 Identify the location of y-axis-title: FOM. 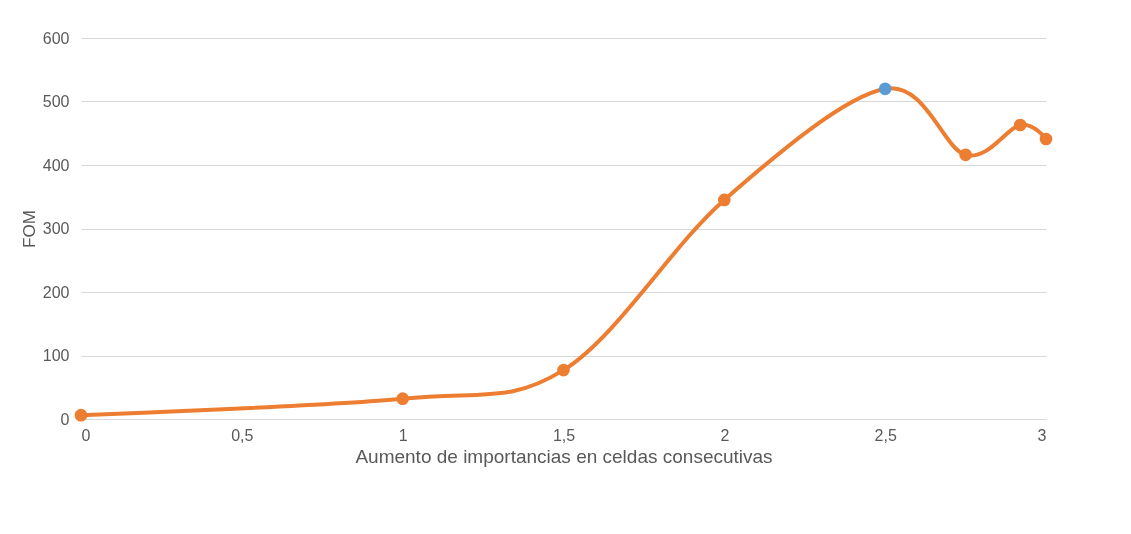
(29, 229).